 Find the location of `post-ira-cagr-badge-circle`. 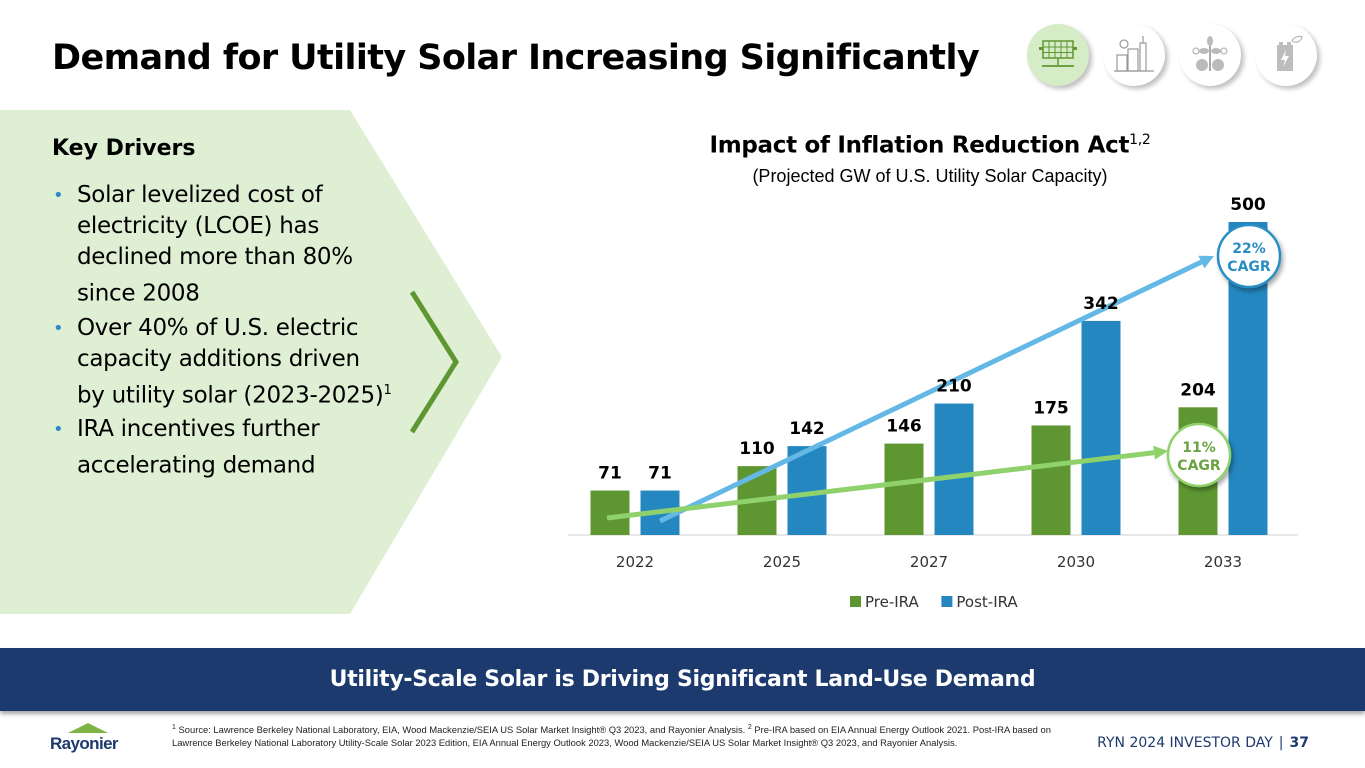

post-ira-cagr-badge-circle is located at coordinates (1249, 256).